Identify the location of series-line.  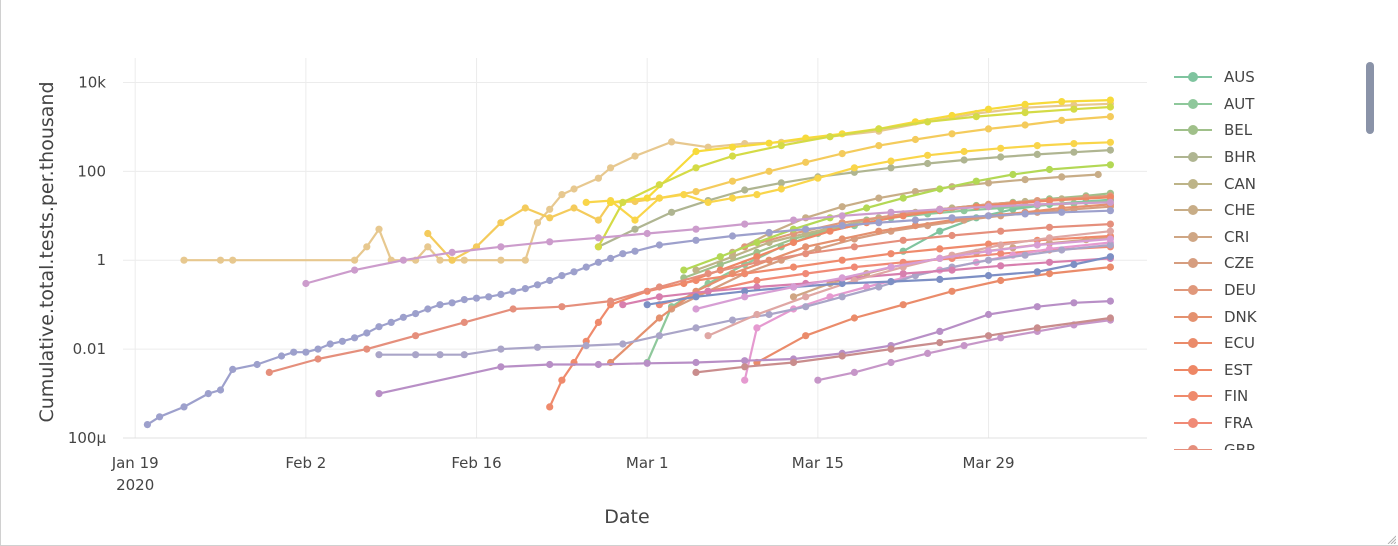
(897, 217).